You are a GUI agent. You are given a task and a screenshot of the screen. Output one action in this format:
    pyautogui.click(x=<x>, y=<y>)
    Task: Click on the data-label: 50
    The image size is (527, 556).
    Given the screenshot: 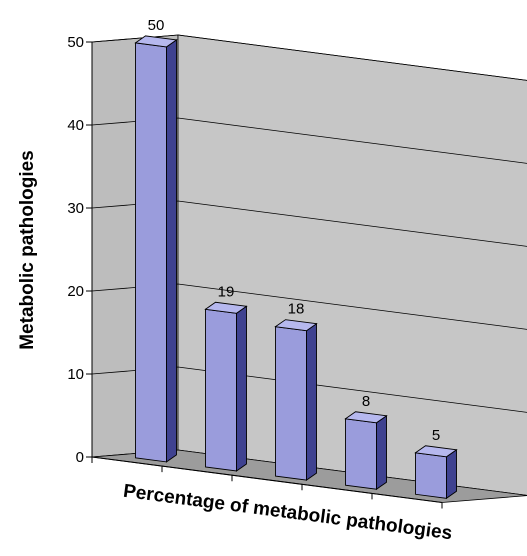 What is the action you would take?
    pyautogui.click(x=156, y=25)
    